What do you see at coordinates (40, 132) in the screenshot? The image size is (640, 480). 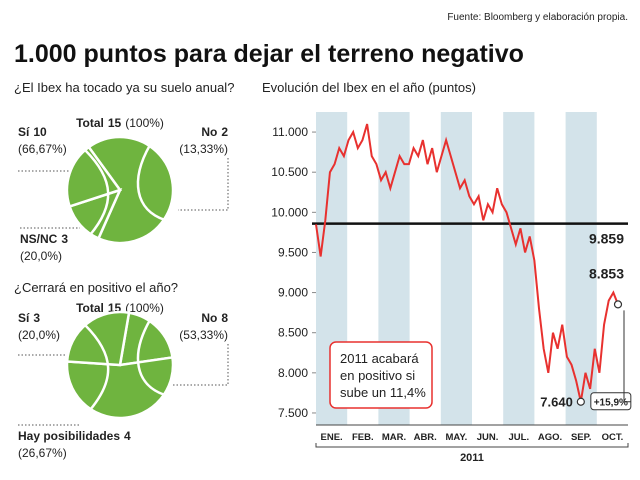 I see `slice-label-part: 10` at bounding box center [40, 132].